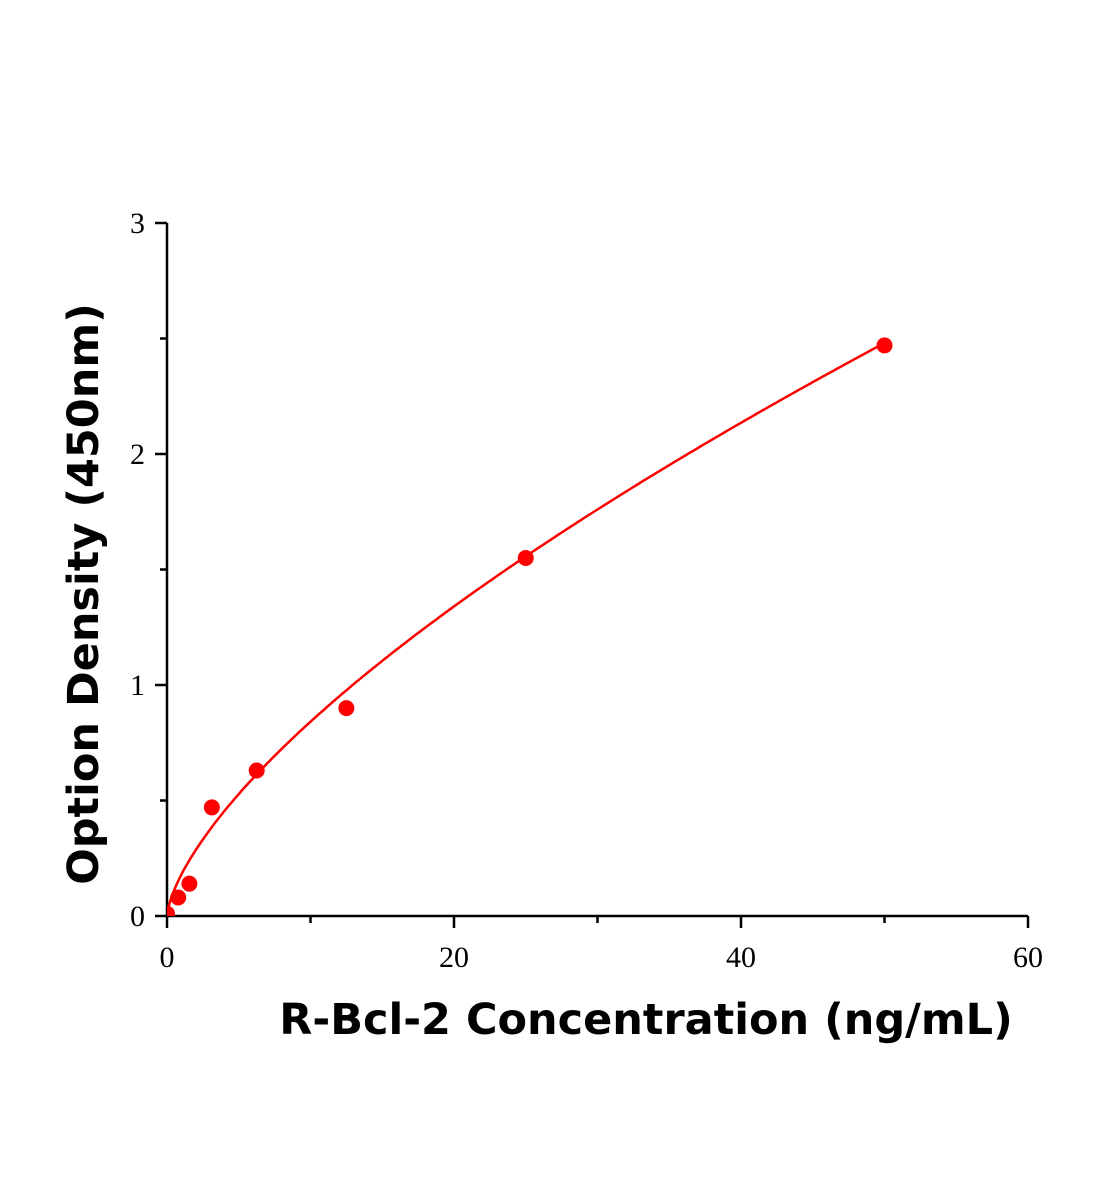 This screenshot has height=1200, width=1104. I want to click on y-tick-label: 3, so click(137, 223).